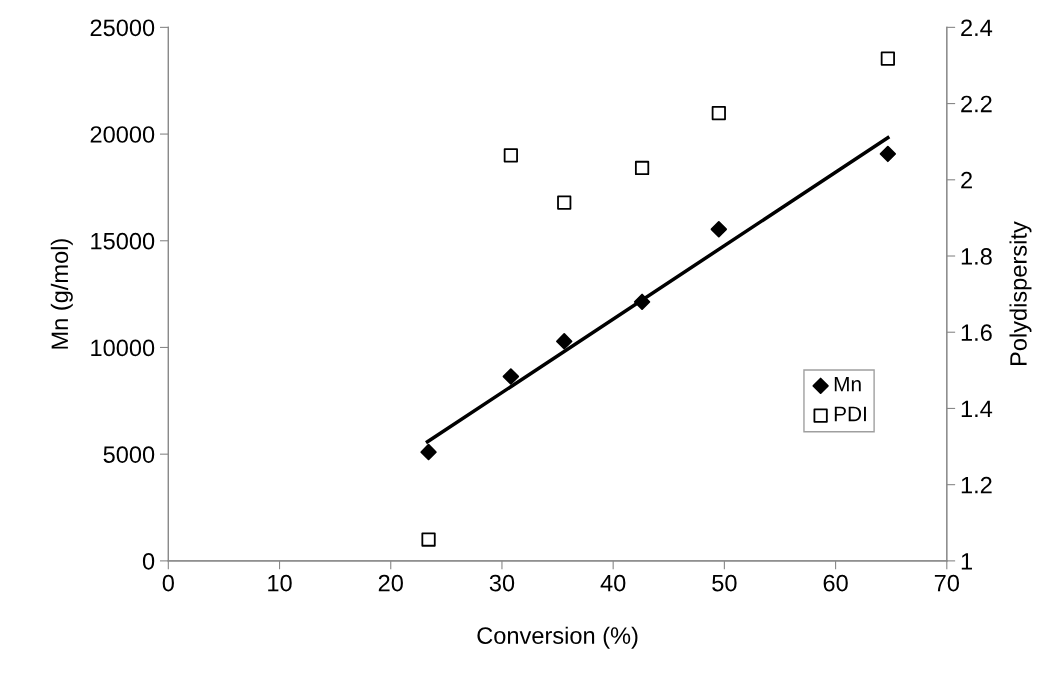  I want to click on y-tick-label: 15000, so click(123, 241).